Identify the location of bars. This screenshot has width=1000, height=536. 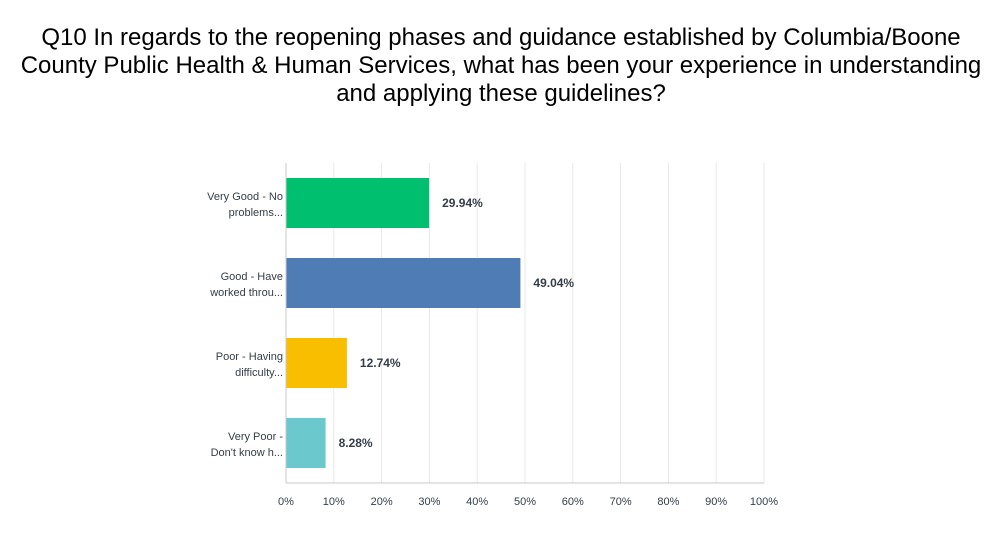
(403, 323).